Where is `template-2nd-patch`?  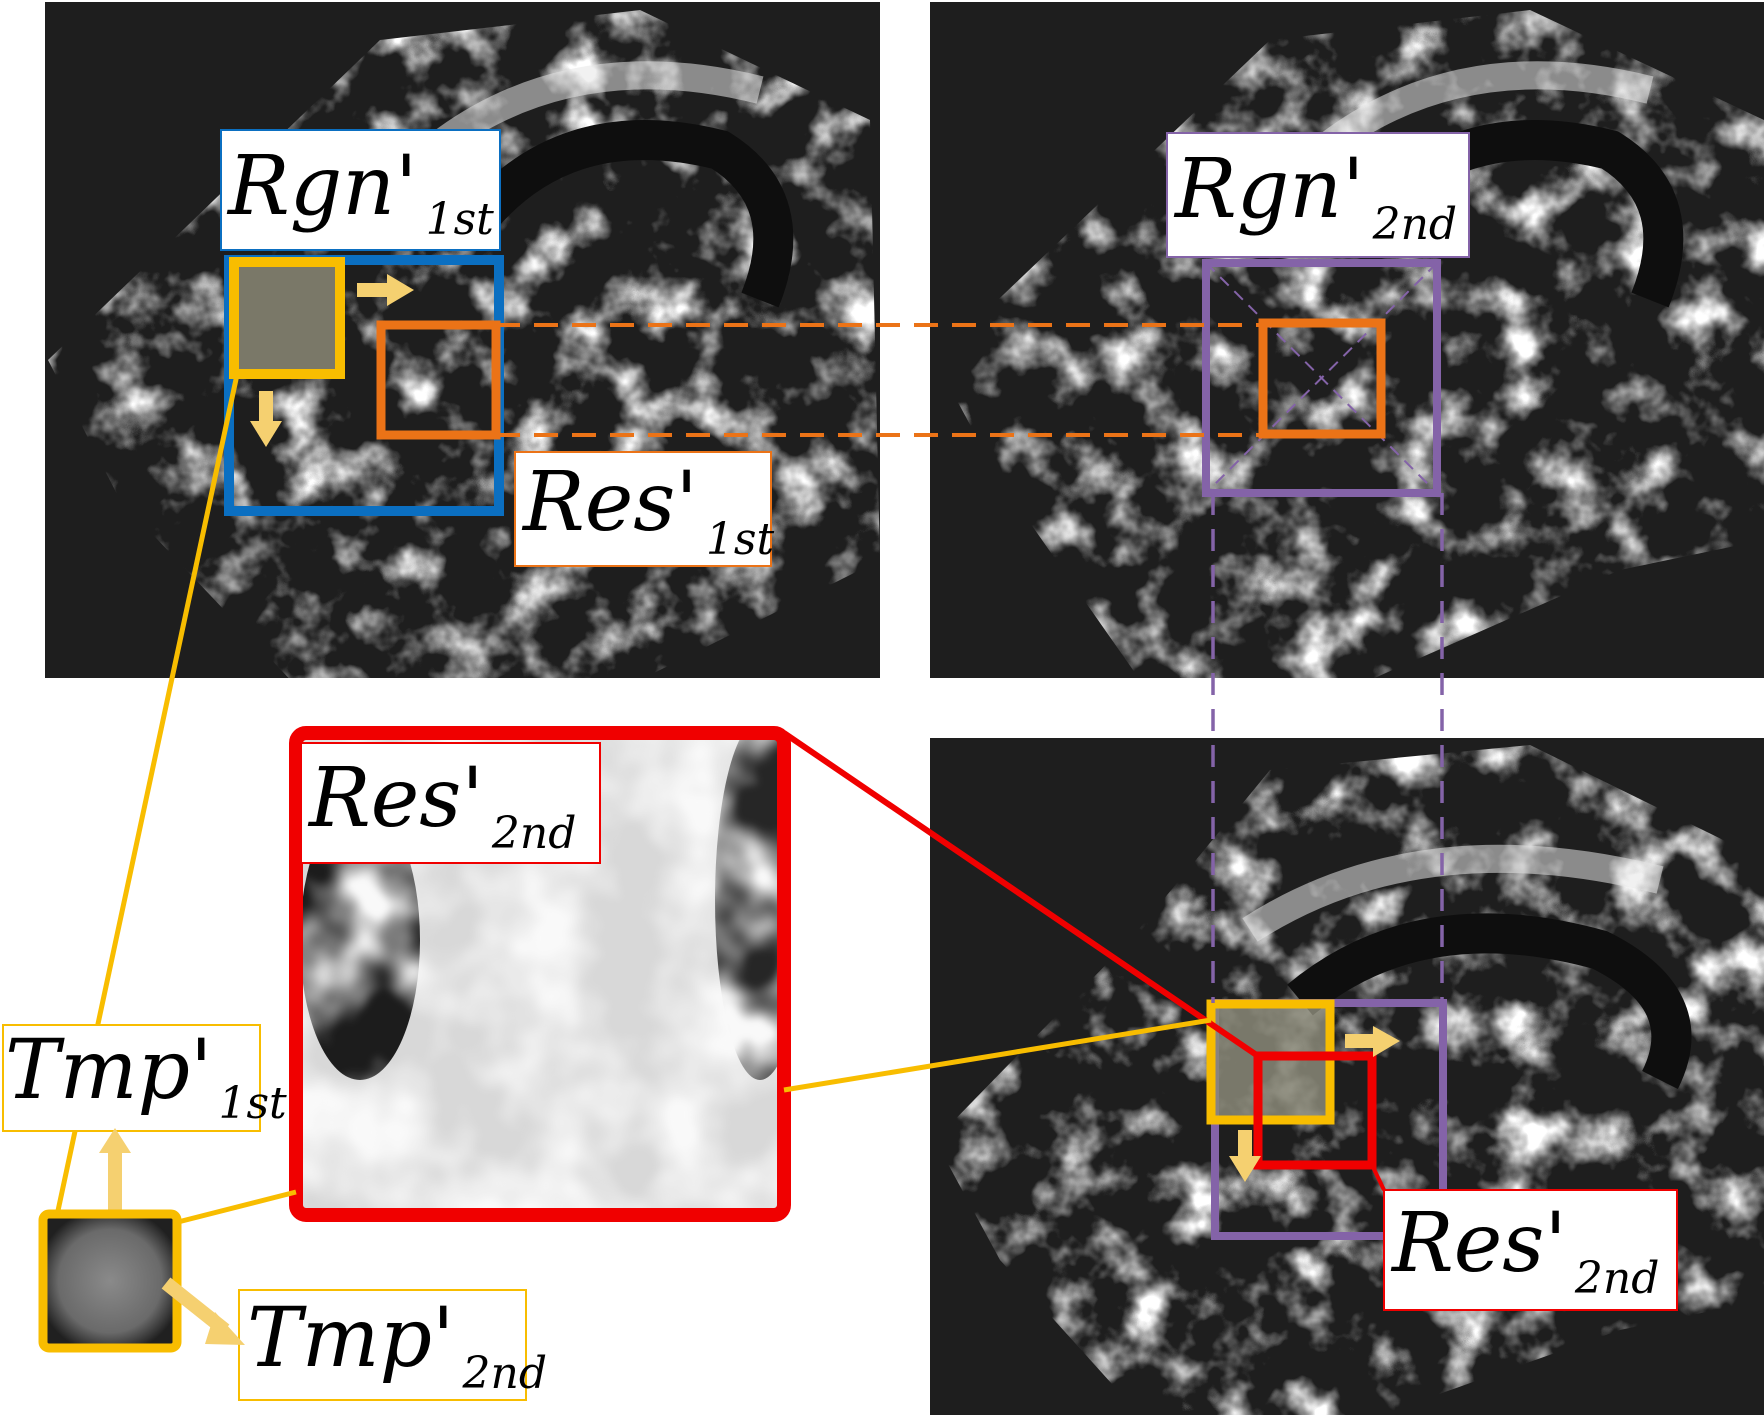
template-2nd-patch is located at coordinates (1270, 1062).